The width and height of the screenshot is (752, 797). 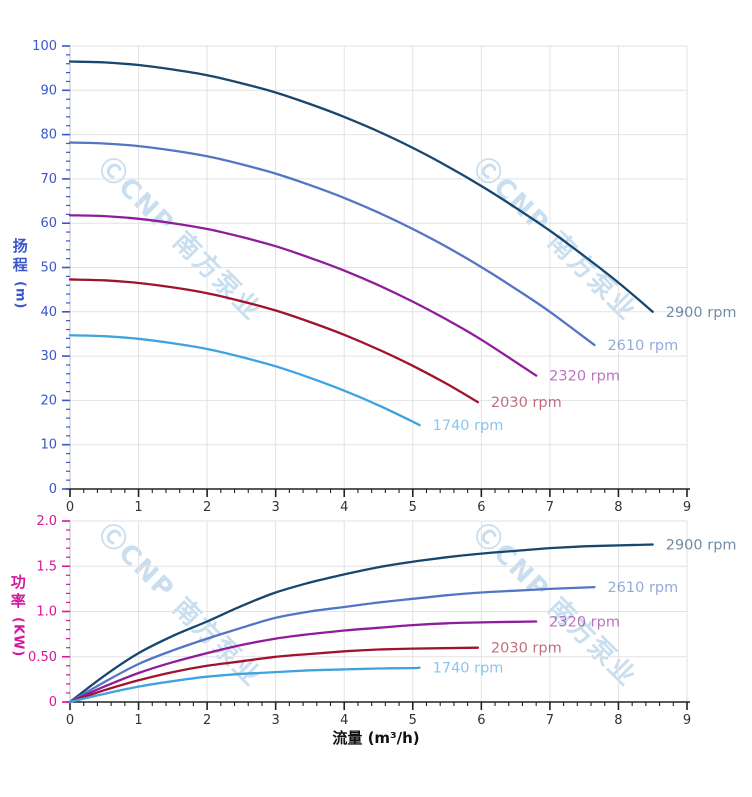 I want to click on flow-axis-title: 流量 (m³/h), so click(x=376, y=738).